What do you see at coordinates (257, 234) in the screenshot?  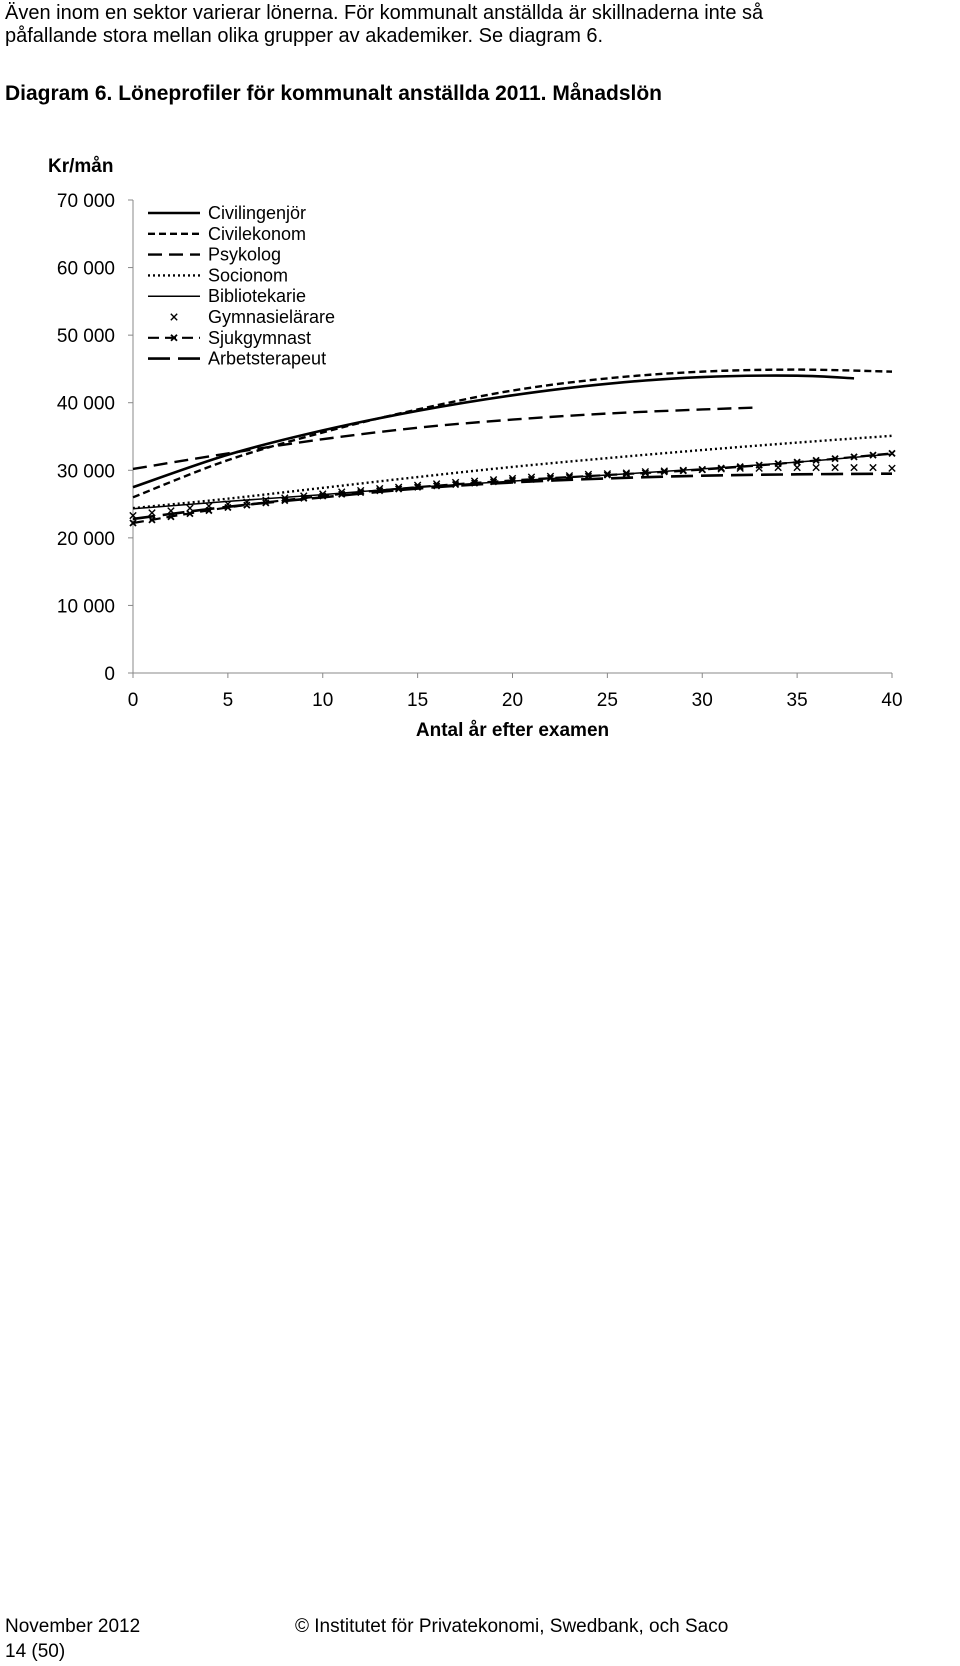 I see `legend-label: Civilekonom` at bounding box center [257, 234].